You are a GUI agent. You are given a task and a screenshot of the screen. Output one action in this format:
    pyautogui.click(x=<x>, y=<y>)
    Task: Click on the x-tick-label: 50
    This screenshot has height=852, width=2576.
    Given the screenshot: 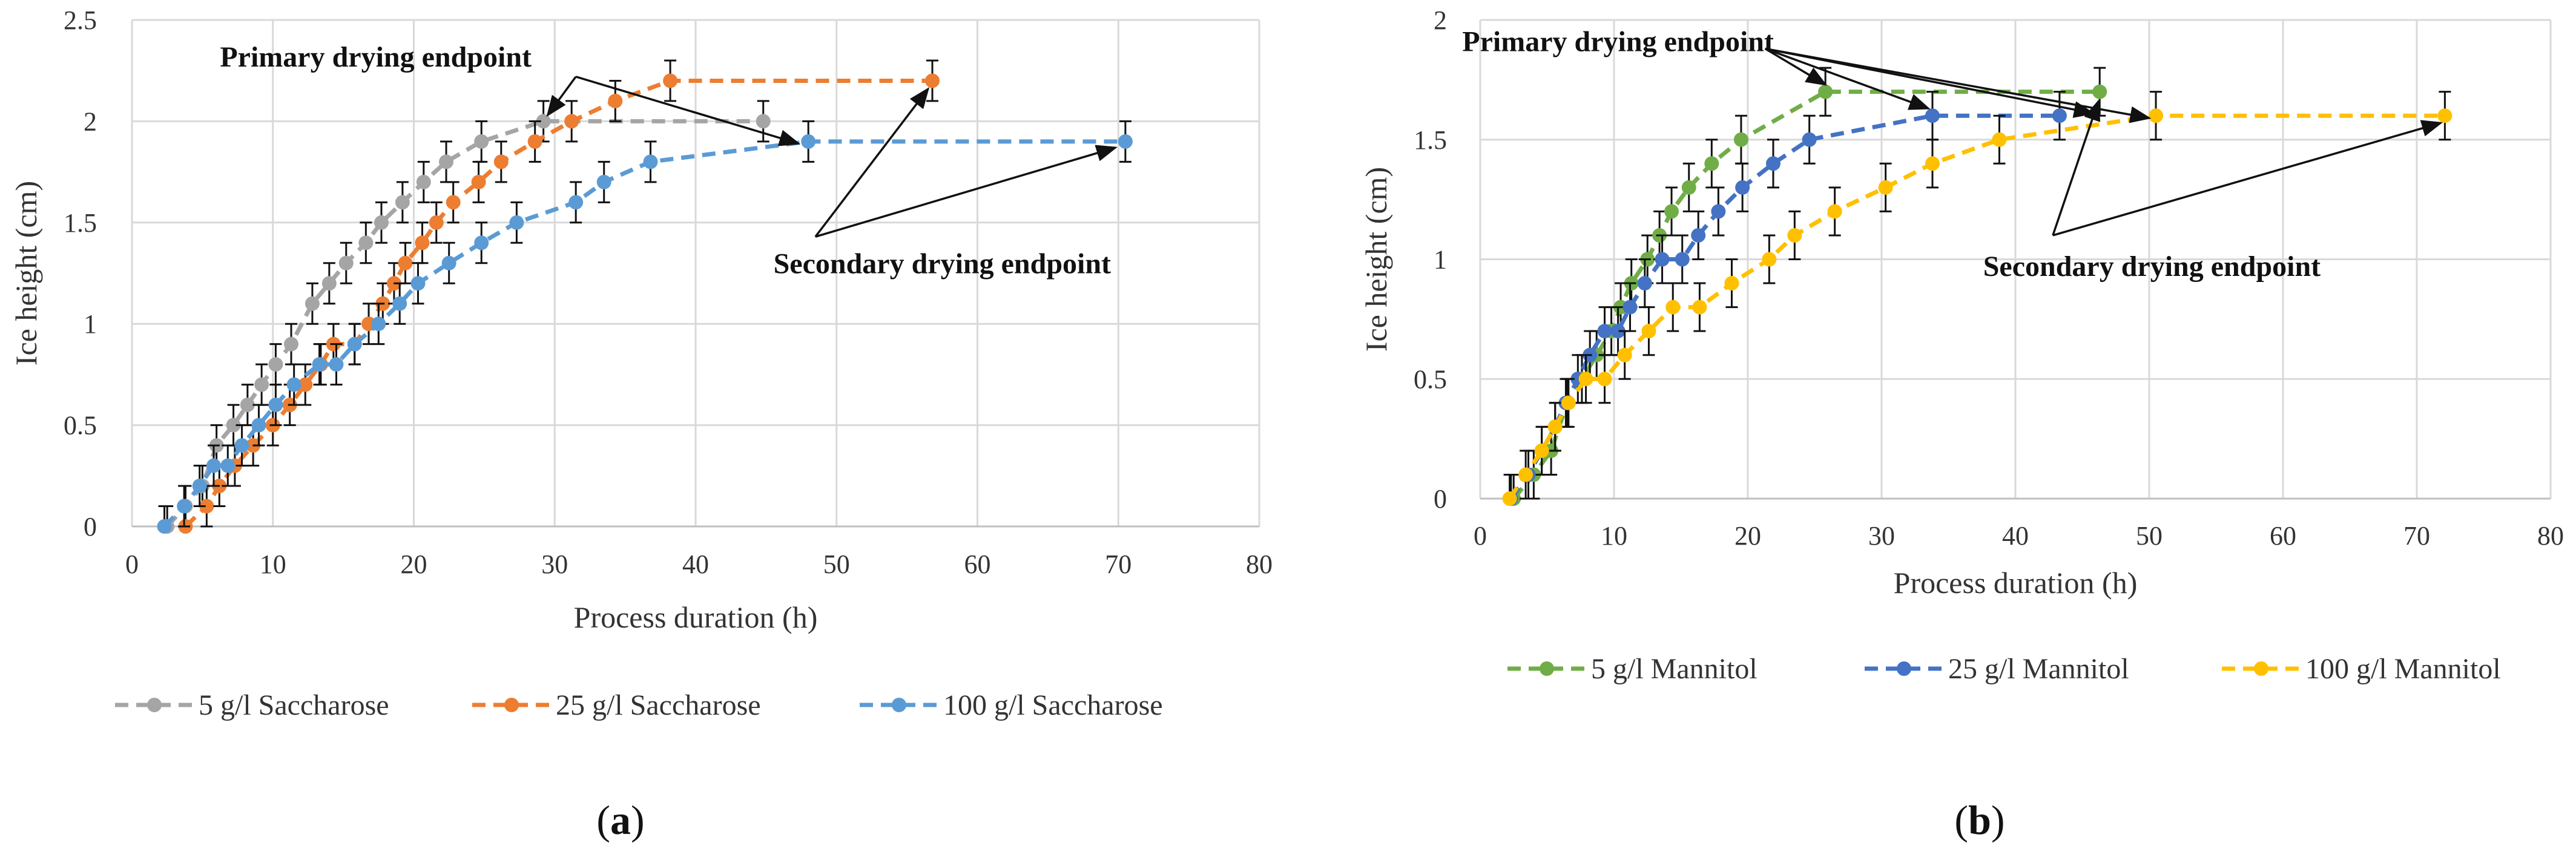 What is the action you would take?
    pyautogui.click(x=836, y=564)
    